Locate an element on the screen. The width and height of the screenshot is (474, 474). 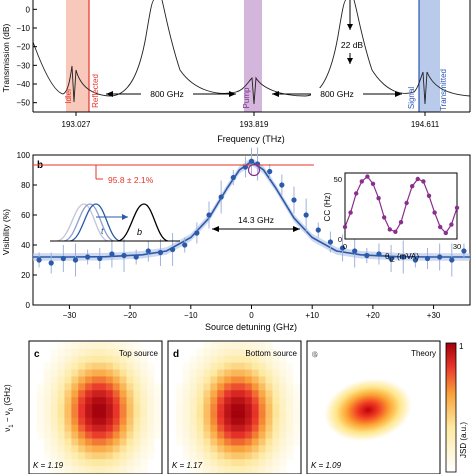
y-tick-label-b: 0 is located at coordinates (28, 305).